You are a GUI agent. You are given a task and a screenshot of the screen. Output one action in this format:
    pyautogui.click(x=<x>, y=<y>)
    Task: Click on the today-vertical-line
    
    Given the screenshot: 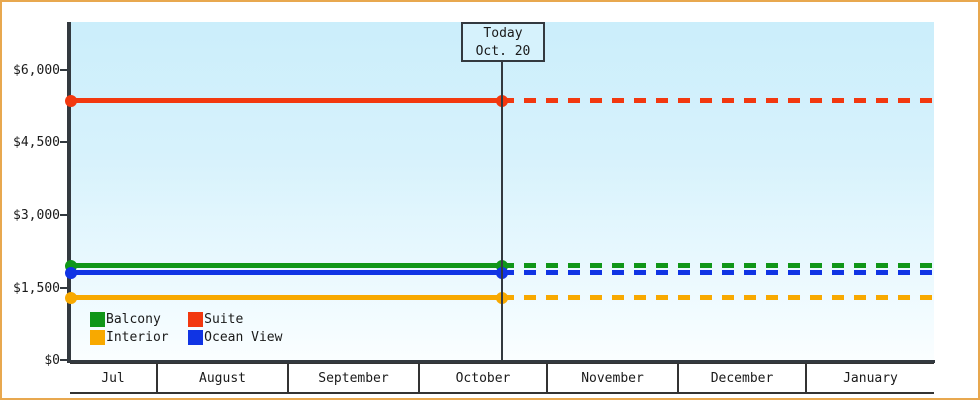 What is the action you would take?
    pyautogui.click(x=502, y=192)
    